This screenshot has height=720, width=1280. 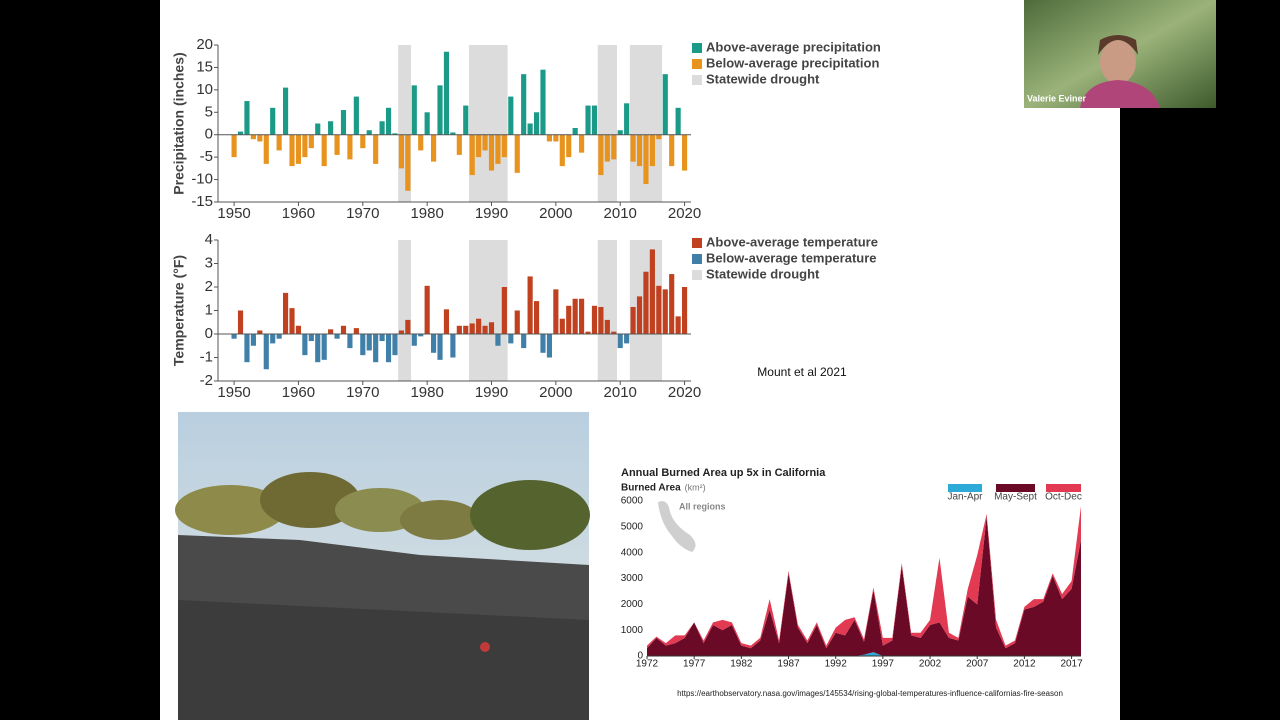 What do you see at coordinates (640, 656) in the screenshot?
I see `y-tick-label: 0` at bounding box center [640, 656].